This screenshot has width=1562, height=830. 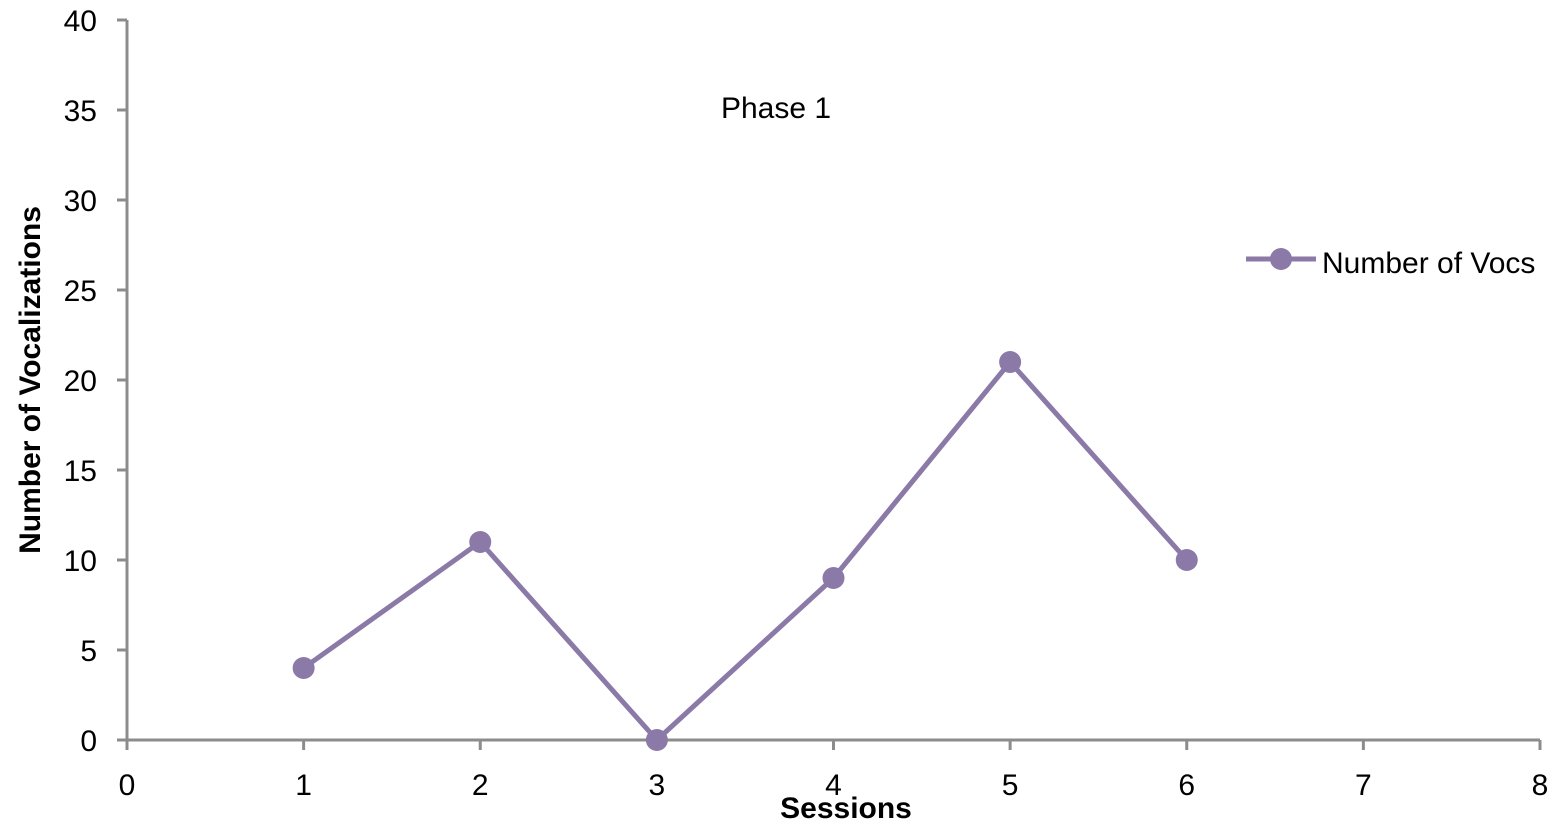 I want to click on x-tick-label: 1, so click(x=303, y=785).